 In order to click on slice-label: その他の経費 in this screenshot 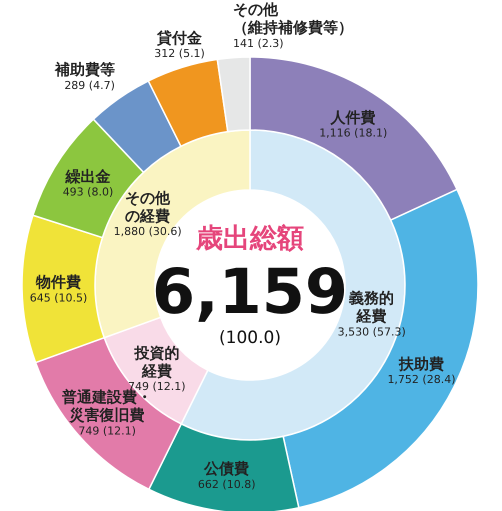, I will do `click(148, 206)`.